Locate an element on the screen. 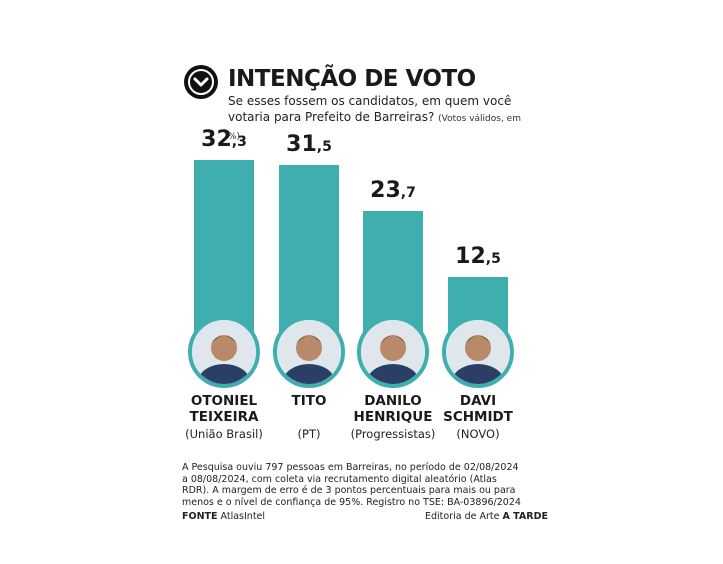  value-label: 32,3 is located at coordinates (224, 140).